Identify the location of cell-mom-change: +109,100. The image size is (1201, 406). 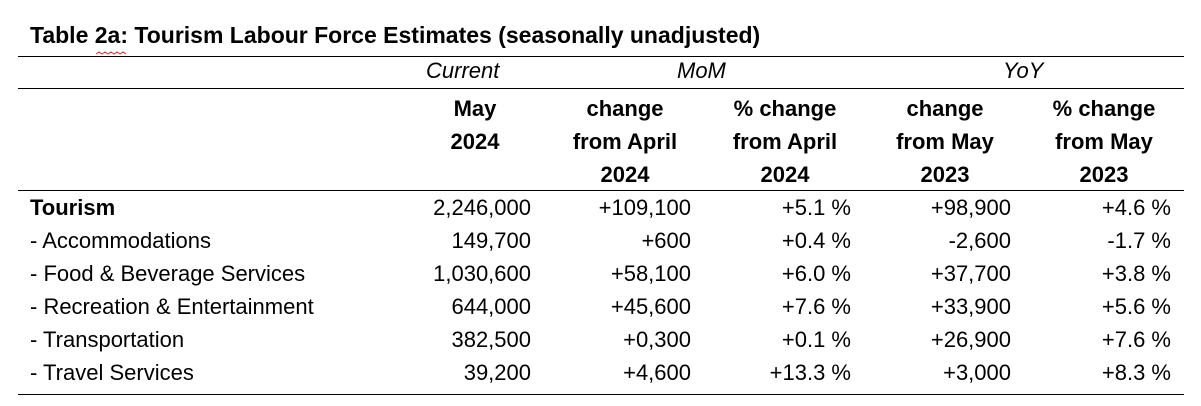
(644, 207).